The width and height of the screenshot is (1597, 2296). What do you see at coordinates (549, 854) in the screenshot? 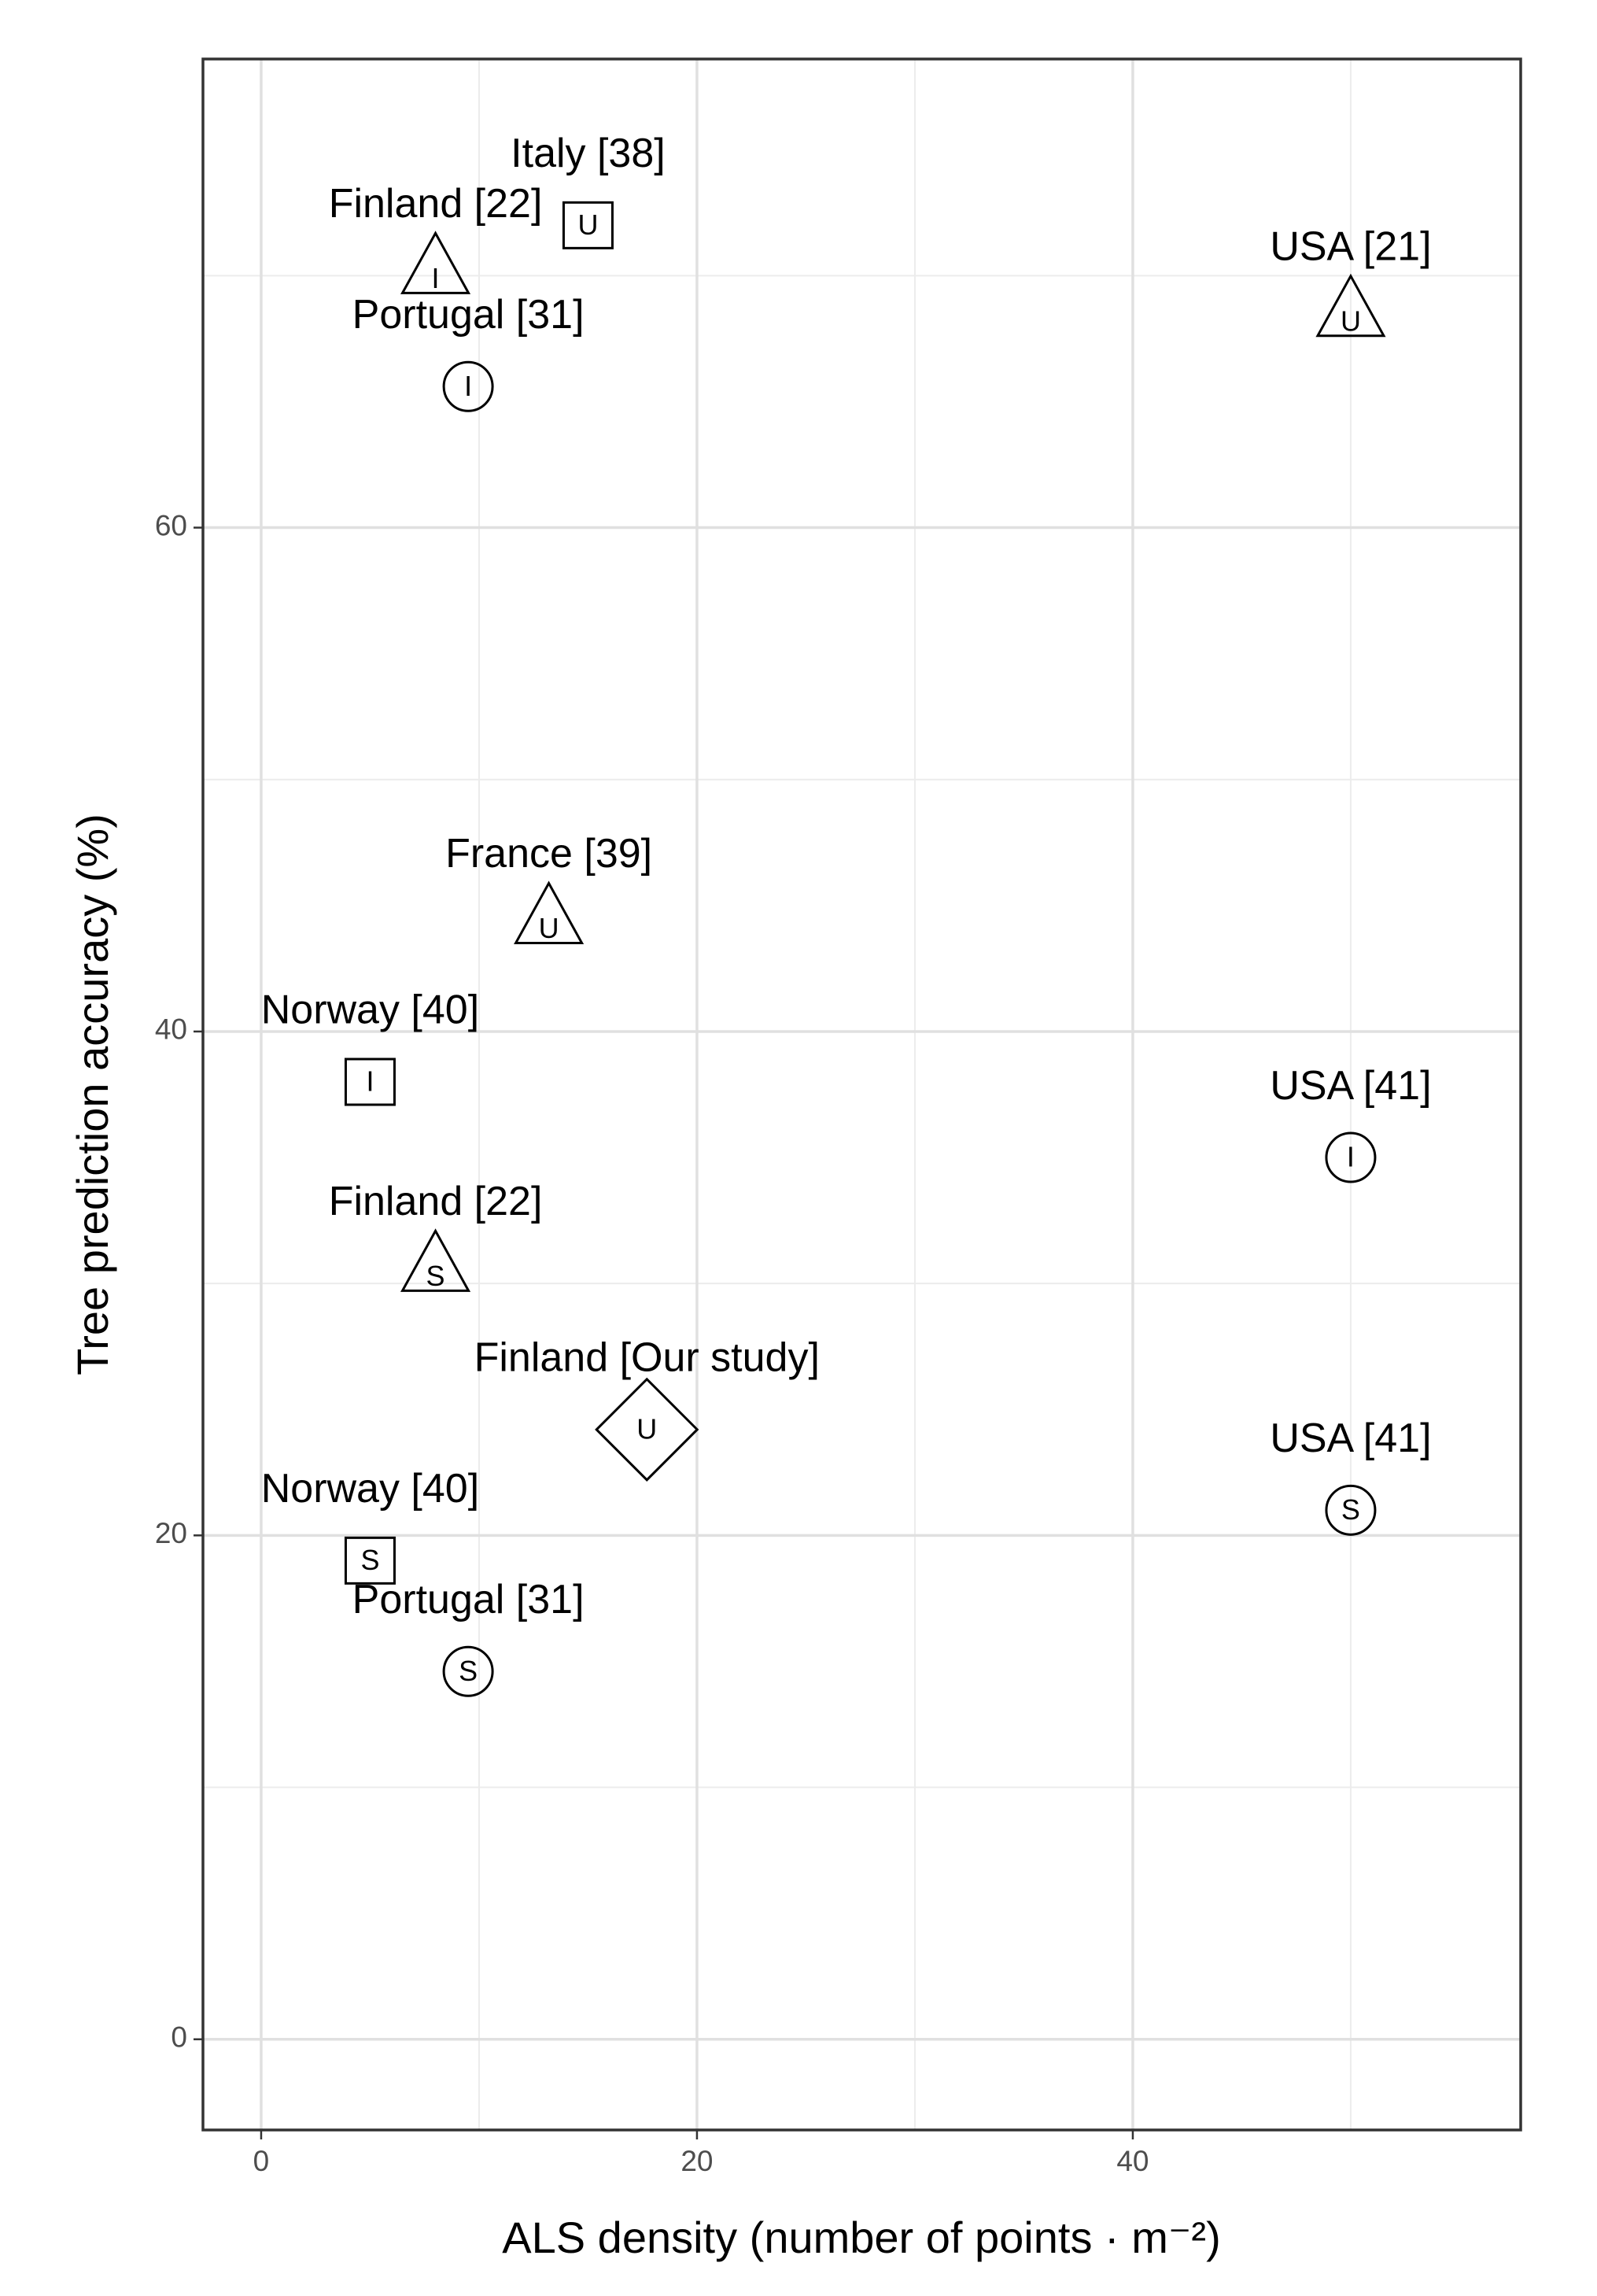
I see `point-label: France [39]` at bounding box center [549, 854].